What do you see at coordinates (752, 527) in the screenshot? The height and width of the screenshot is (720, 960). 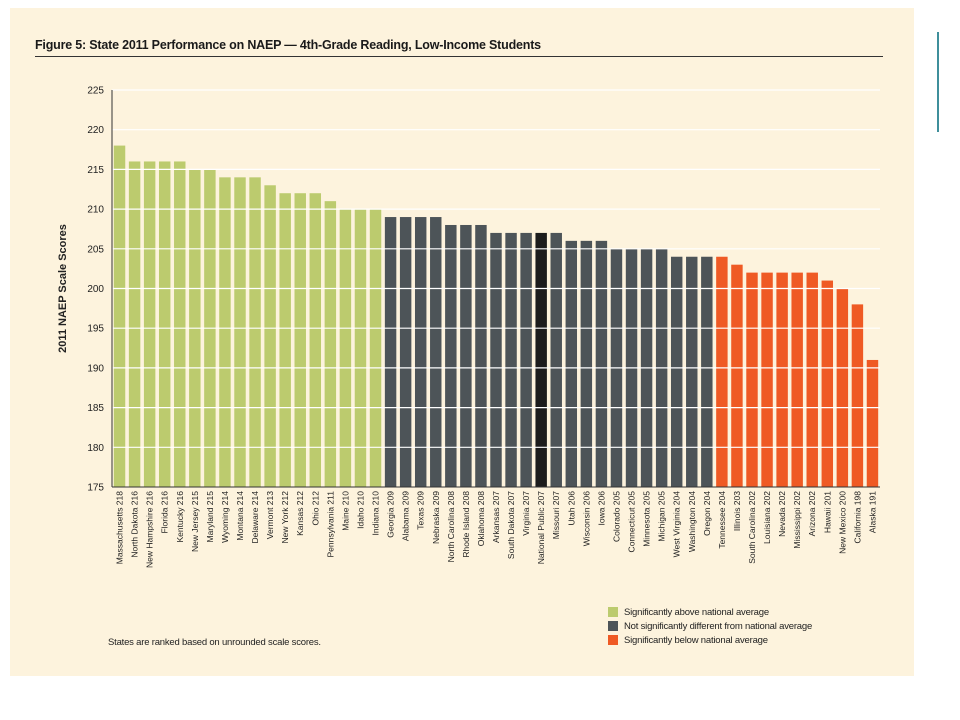 I see `category-label: South Carolina 202` at bounding box center [752, 527].